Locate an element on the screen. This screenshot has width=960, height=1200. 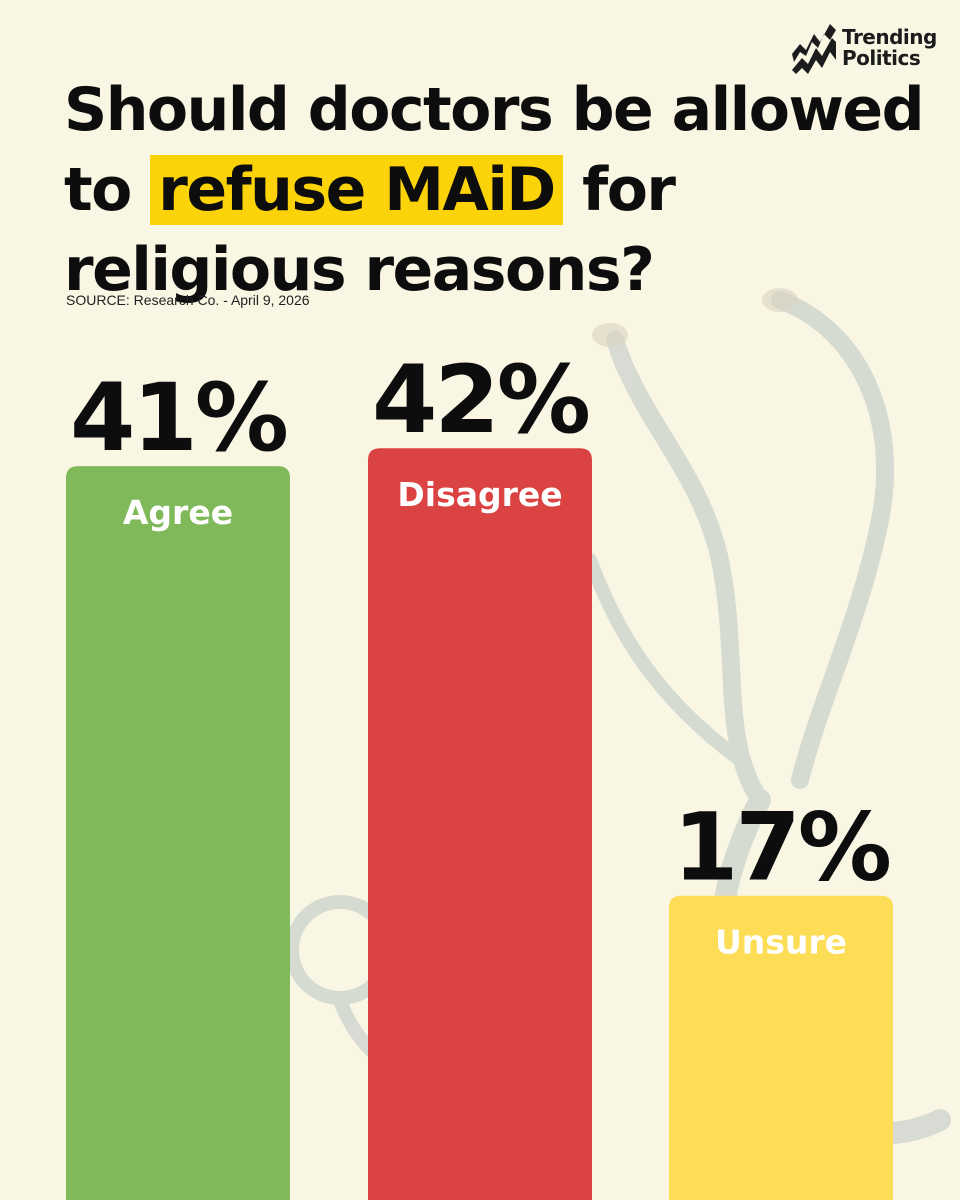
value-label-disagree: 42% is located at coordinates (480, 400).